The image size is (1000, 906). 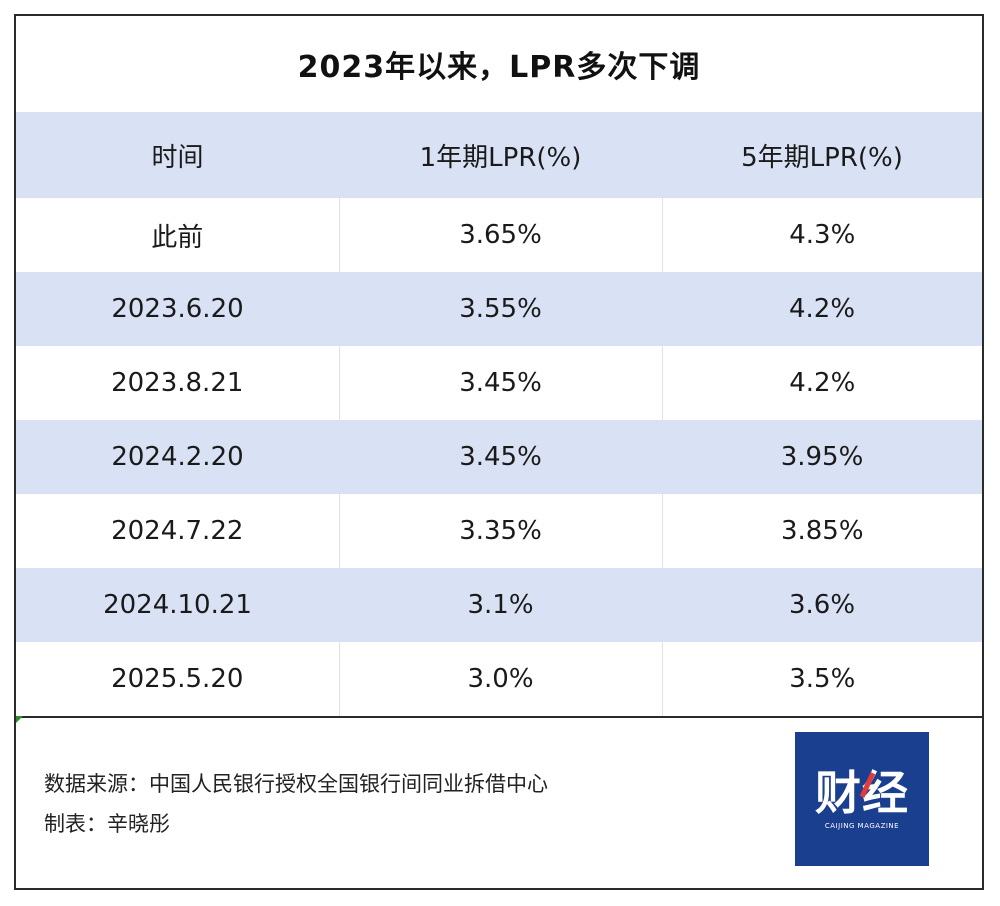 I want to click on chart-title: 2023年以来，LPR多次下调, so click(x=499, y=67).